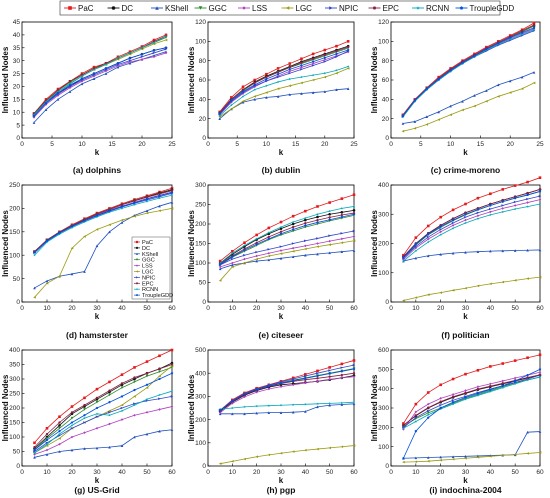  I want to click on panel-caption: (e) citeseer, so click(282, 335).